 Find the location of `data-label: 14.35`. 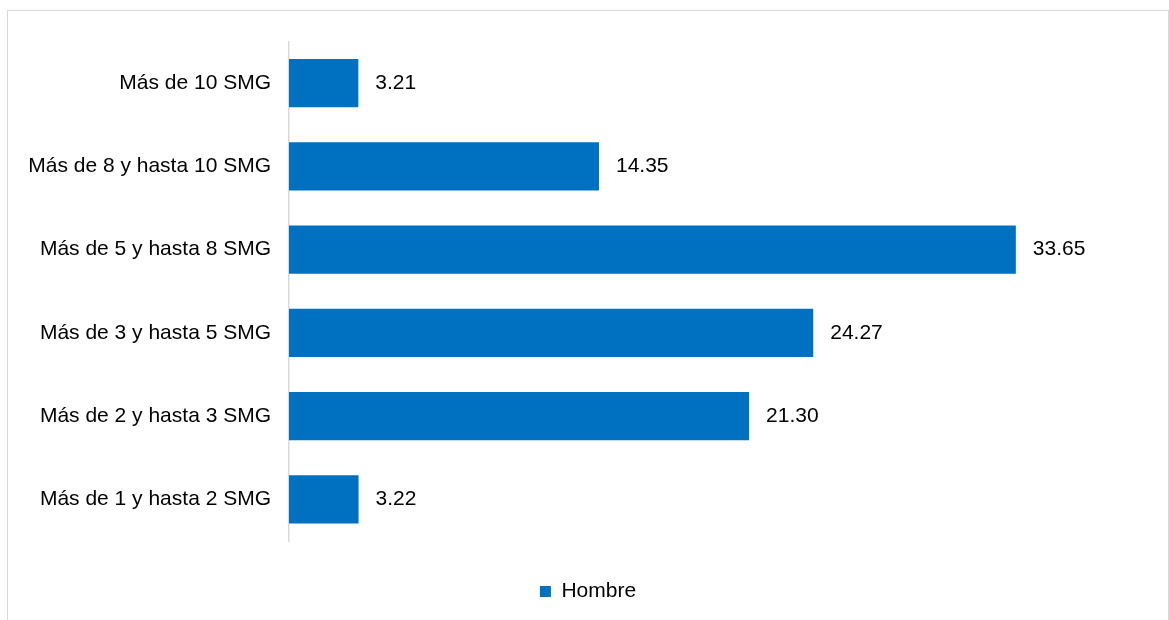

data-label: 14.35 is located at coordinates (642, 165).